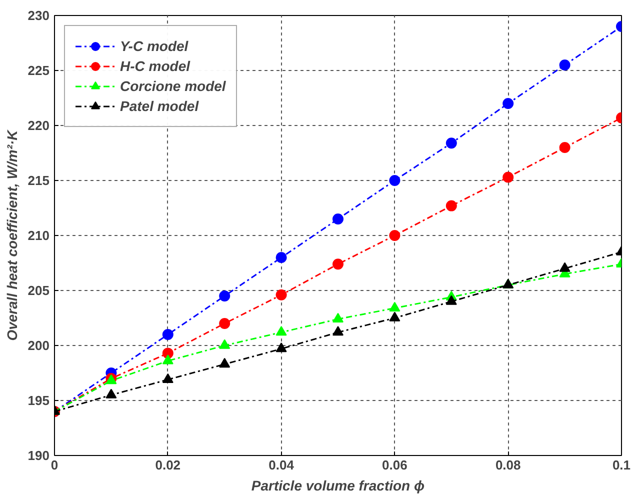 The image size is (641, 496). I want to click on legend-label: Corcione model, so click(173, 86).